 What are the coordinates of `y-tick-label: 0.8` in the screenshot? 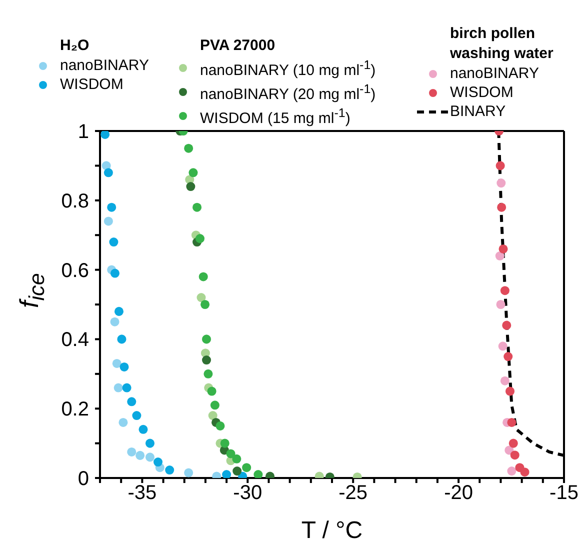 It's located at (75, 201).